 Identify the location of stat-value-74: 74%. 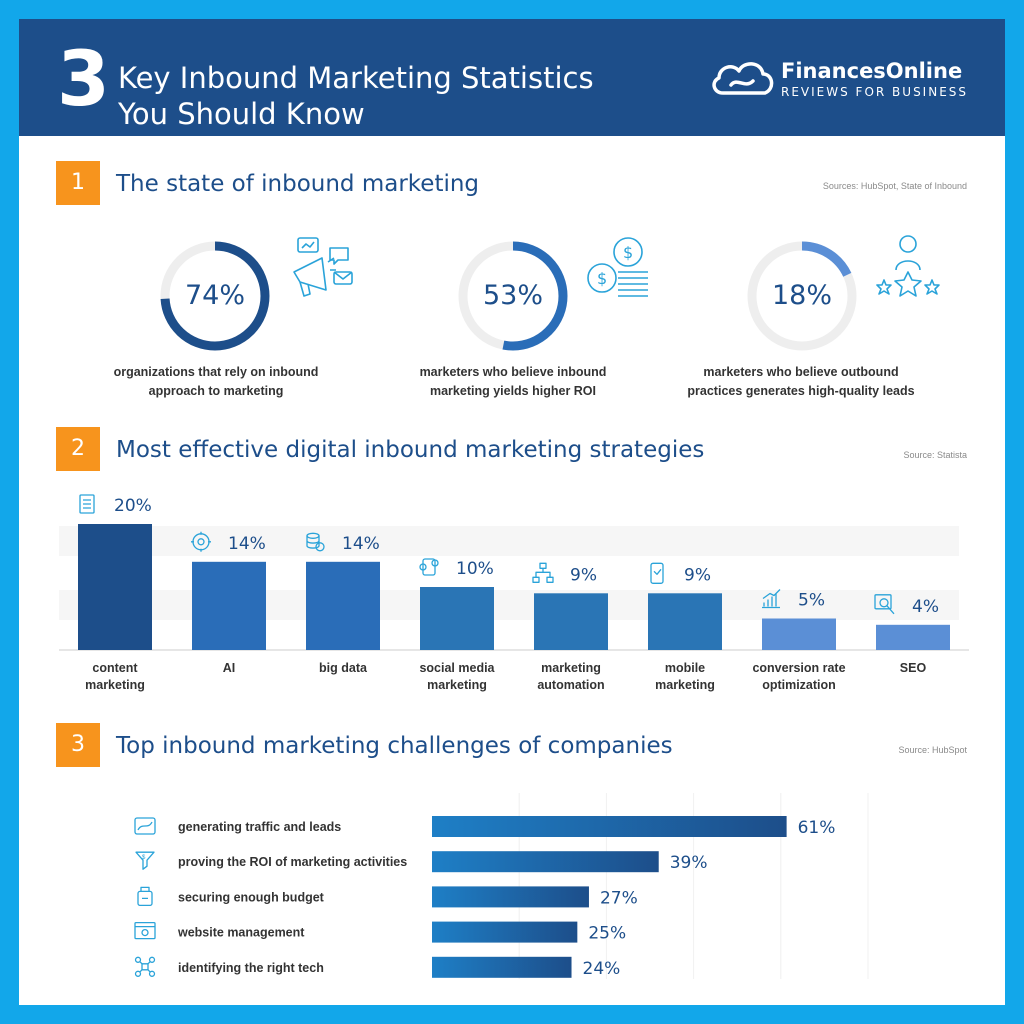
(214, 295).